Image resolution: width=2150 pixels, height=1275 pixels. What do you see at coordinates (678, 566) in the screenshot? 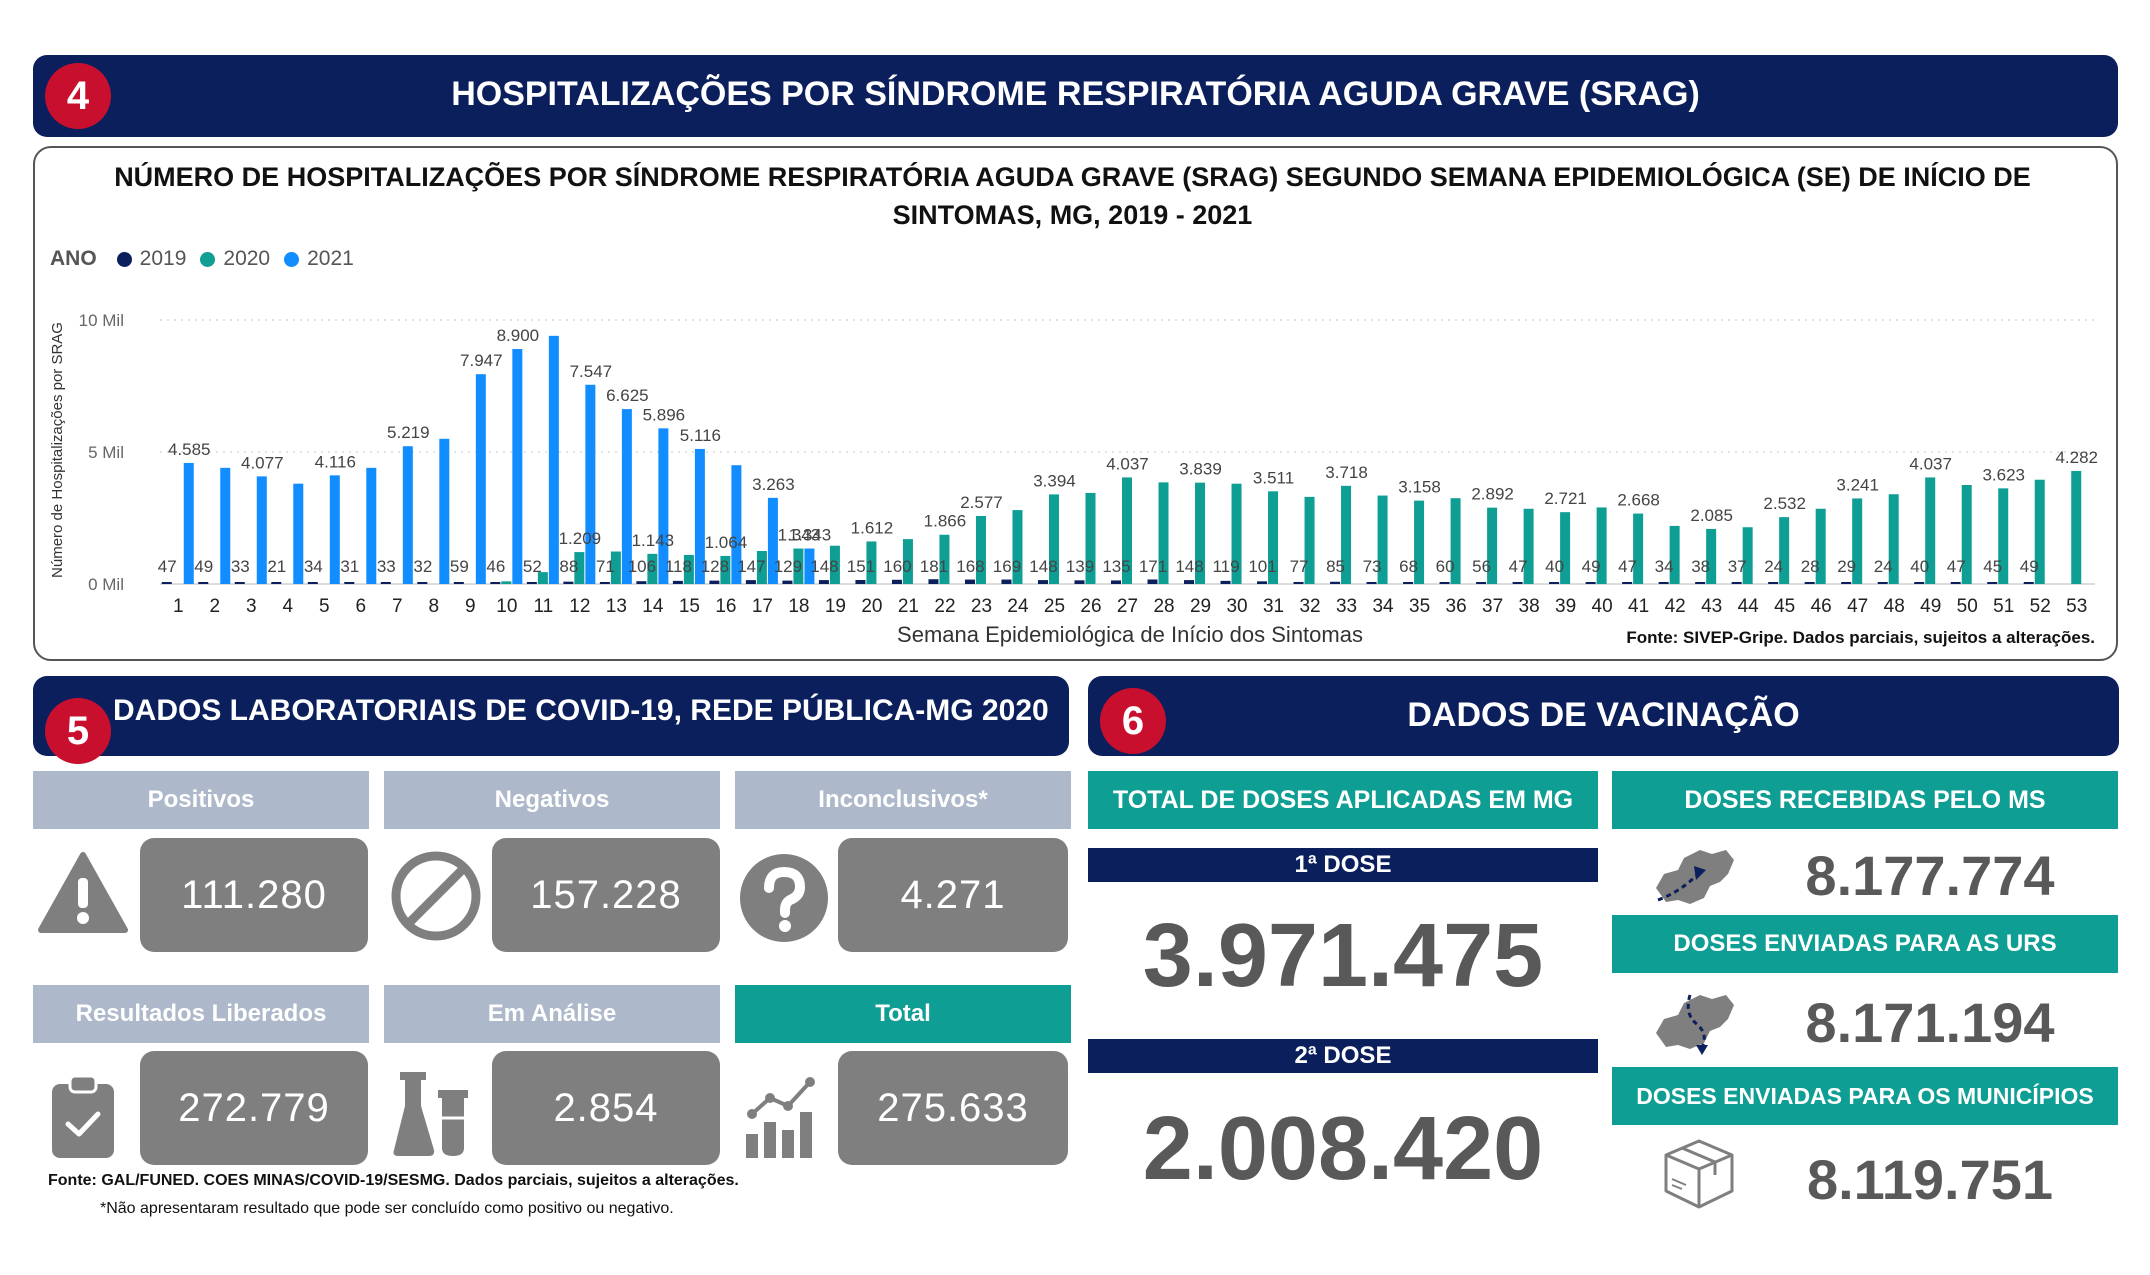
I see `data-label-2019-se15: 118` at bounding box center [678, 566].